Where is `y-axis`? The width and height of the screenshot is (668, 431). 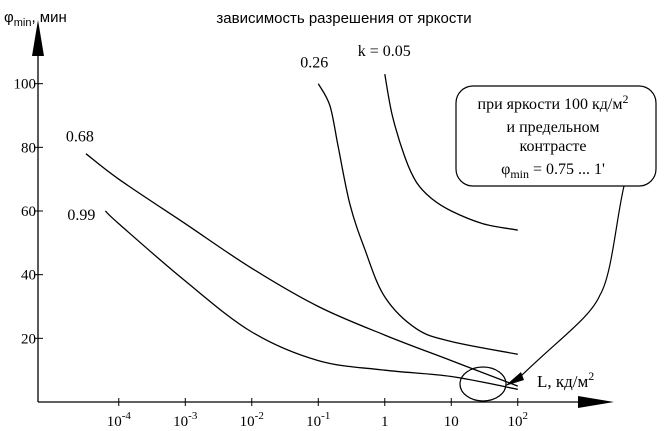 y-axis is located at coordinates (38, 211).